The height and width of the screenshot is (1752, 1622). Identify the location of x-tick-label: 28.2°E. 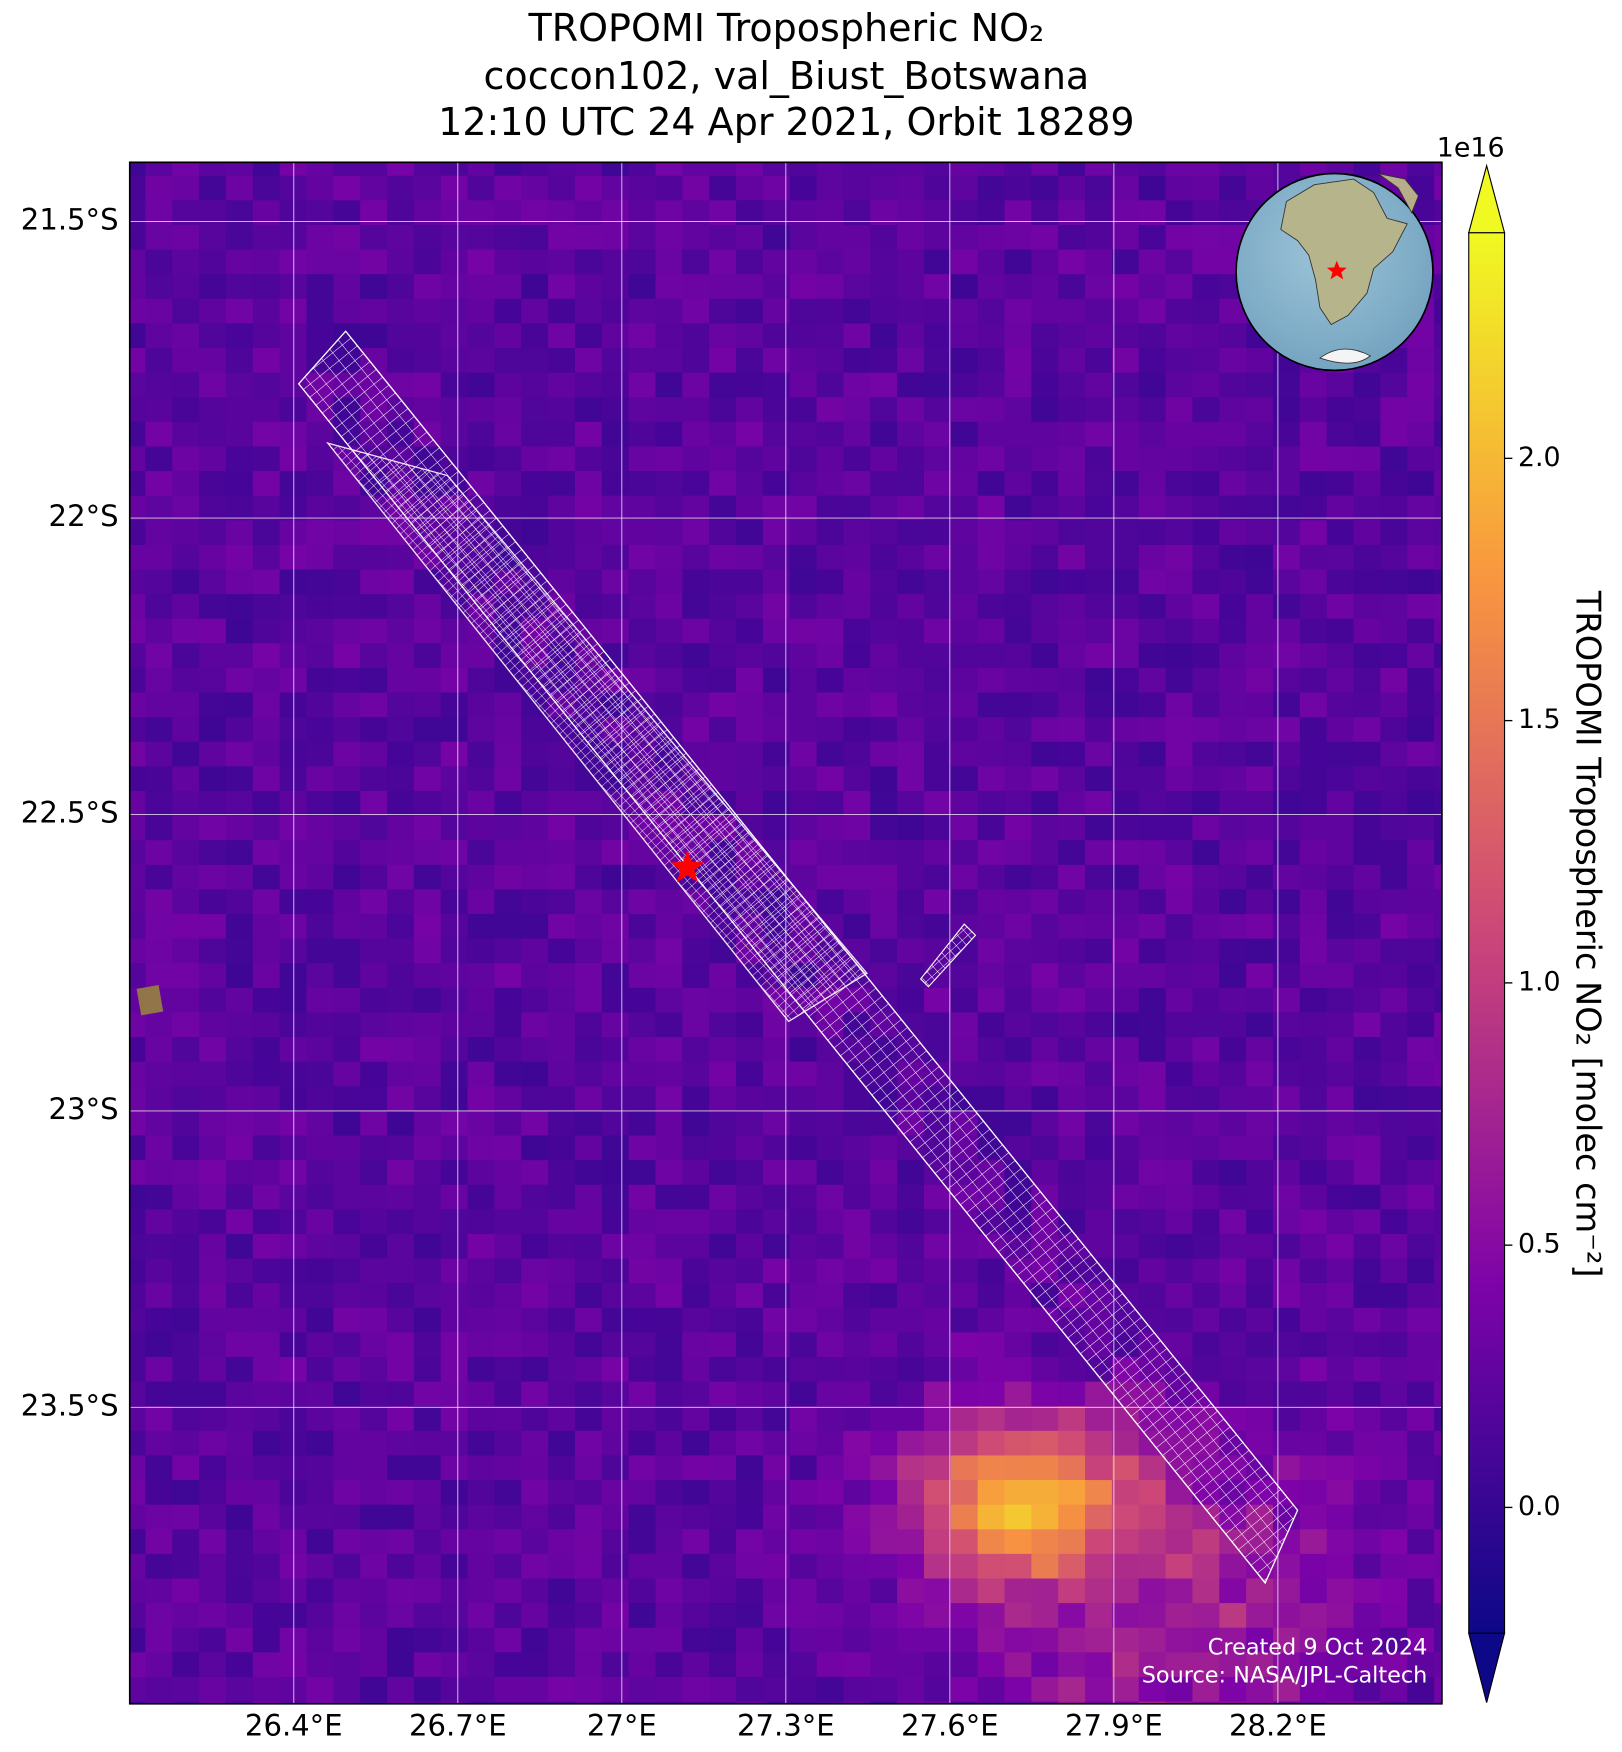
(1278, 1725).